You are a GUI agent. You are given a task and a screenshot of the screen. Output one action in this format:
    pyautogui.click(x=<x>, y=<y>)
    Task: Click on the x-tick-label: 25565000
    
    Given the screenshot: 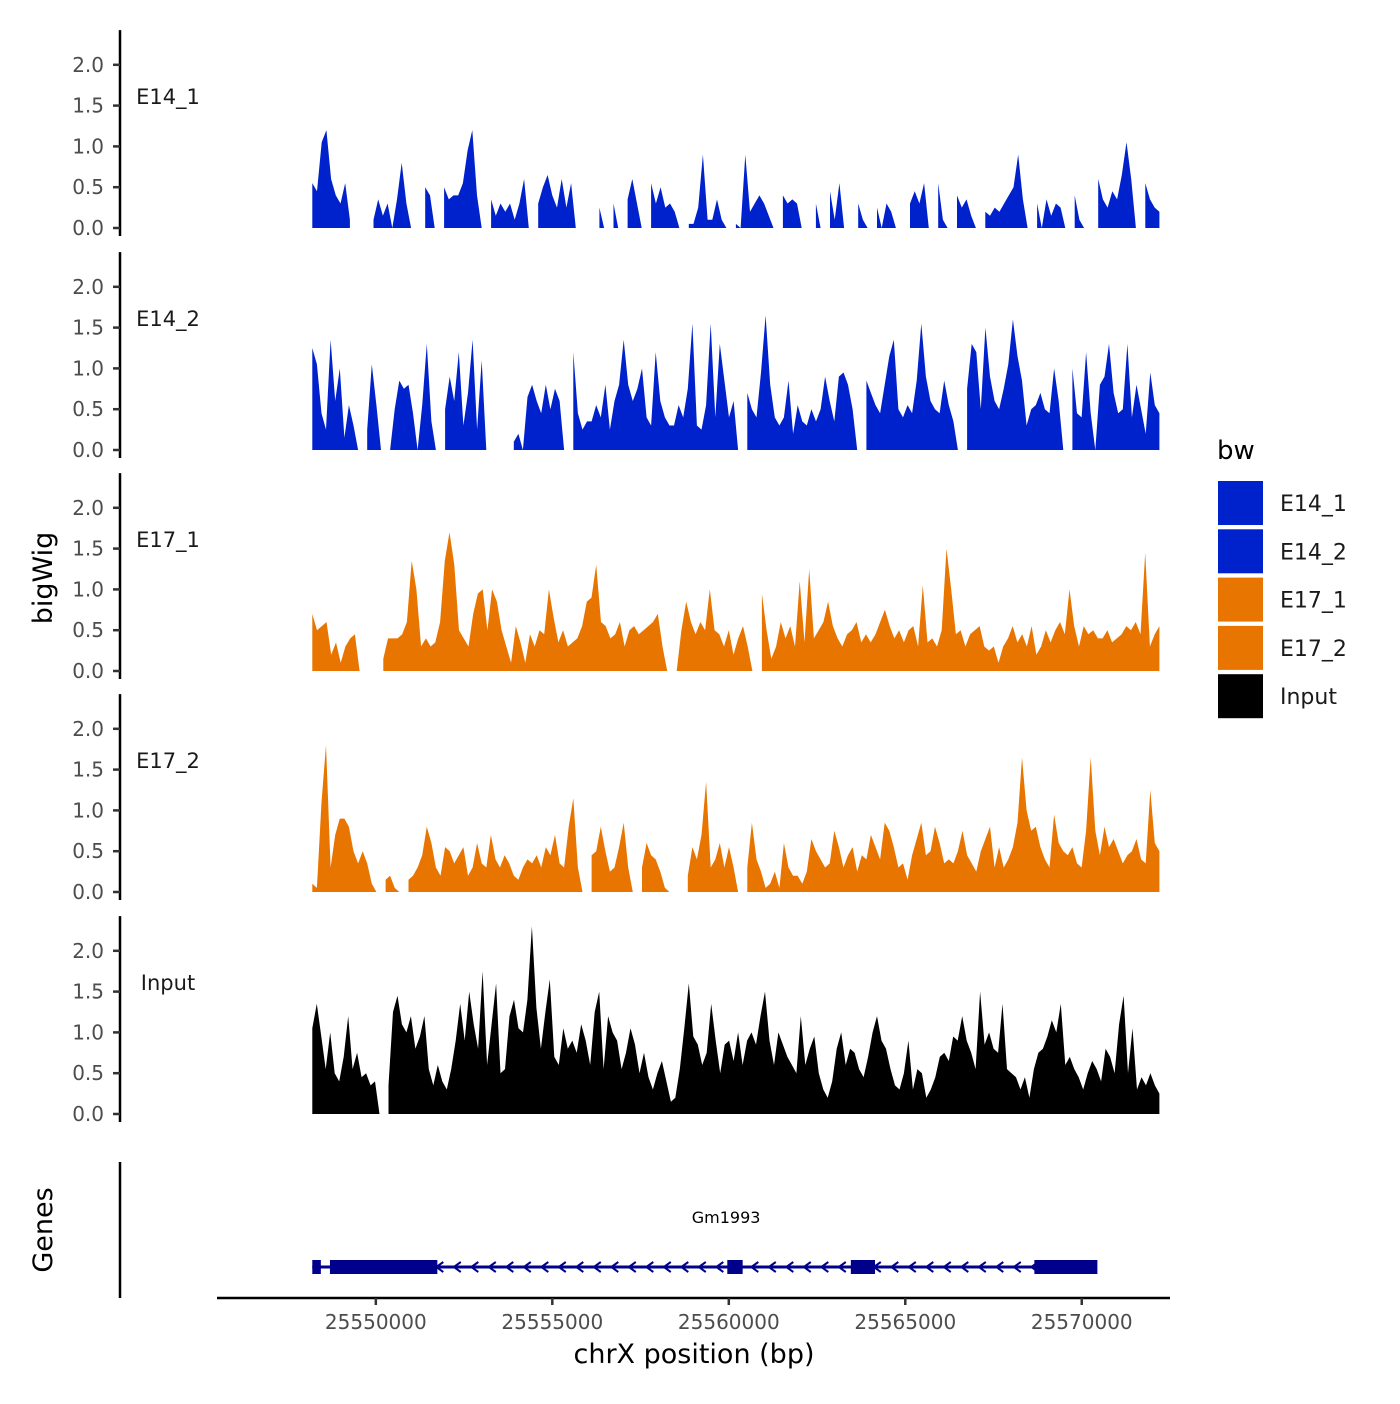 What is the action you would take?
    pyautogui.click(x=905, y=1322)
    